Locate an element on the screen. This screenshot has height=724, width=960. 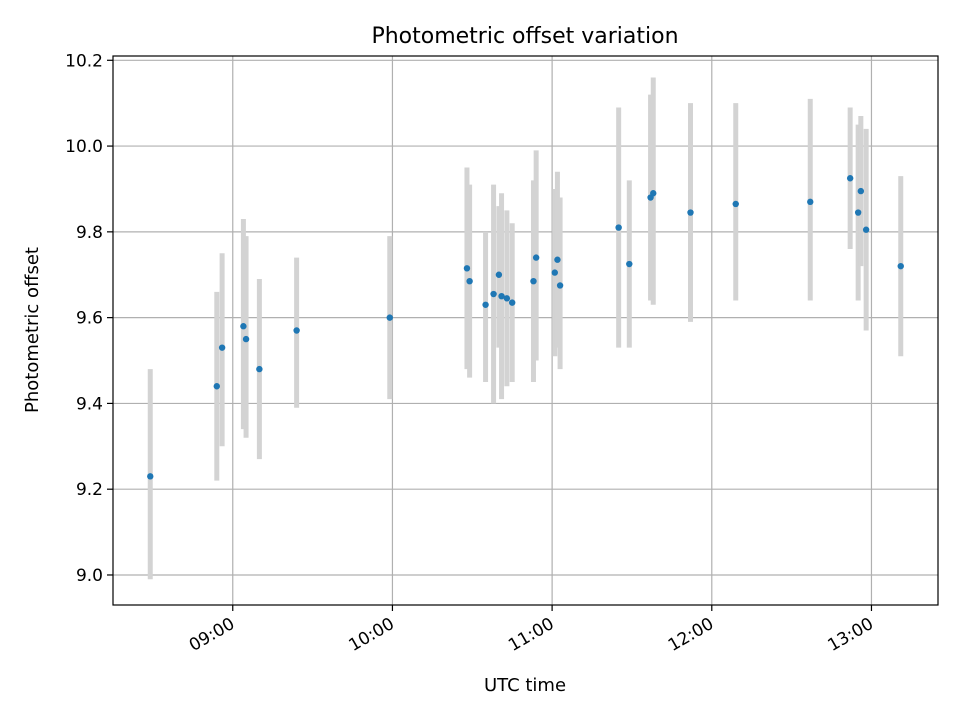
x-axis-ticks: 09:00 10:00 11:00 12:00 13:00 is located at coordinates (531, 630).